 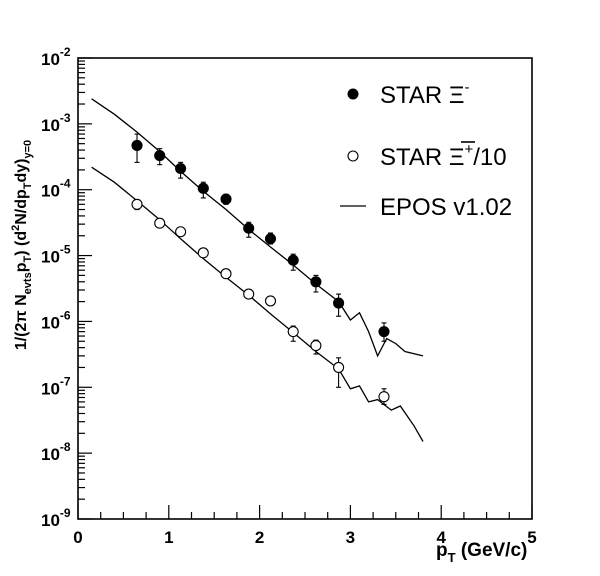 What do you see at coordinates (56, 386) in the screenshot?
I see `y-tick-label: 10⁻⁷` at bounding box center [56, 386].